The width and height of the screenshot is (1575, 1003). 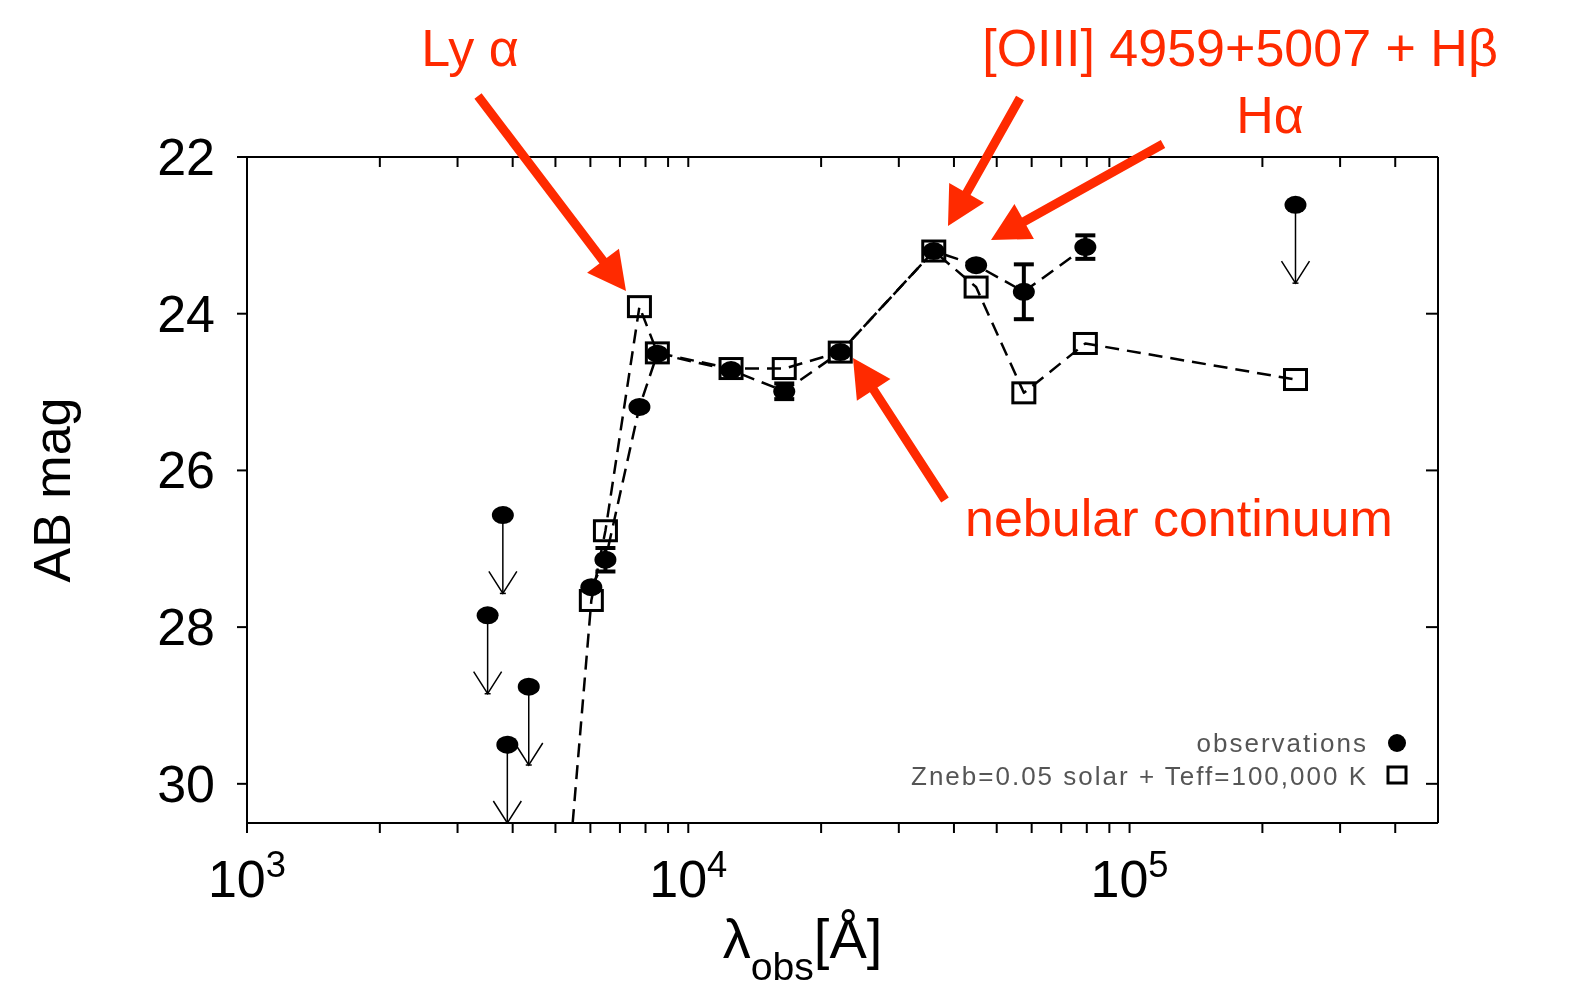 What do you see at coordinates (470, 48) in the screenshot?
I see `text: Ly α` at bounding box center [470, 48].